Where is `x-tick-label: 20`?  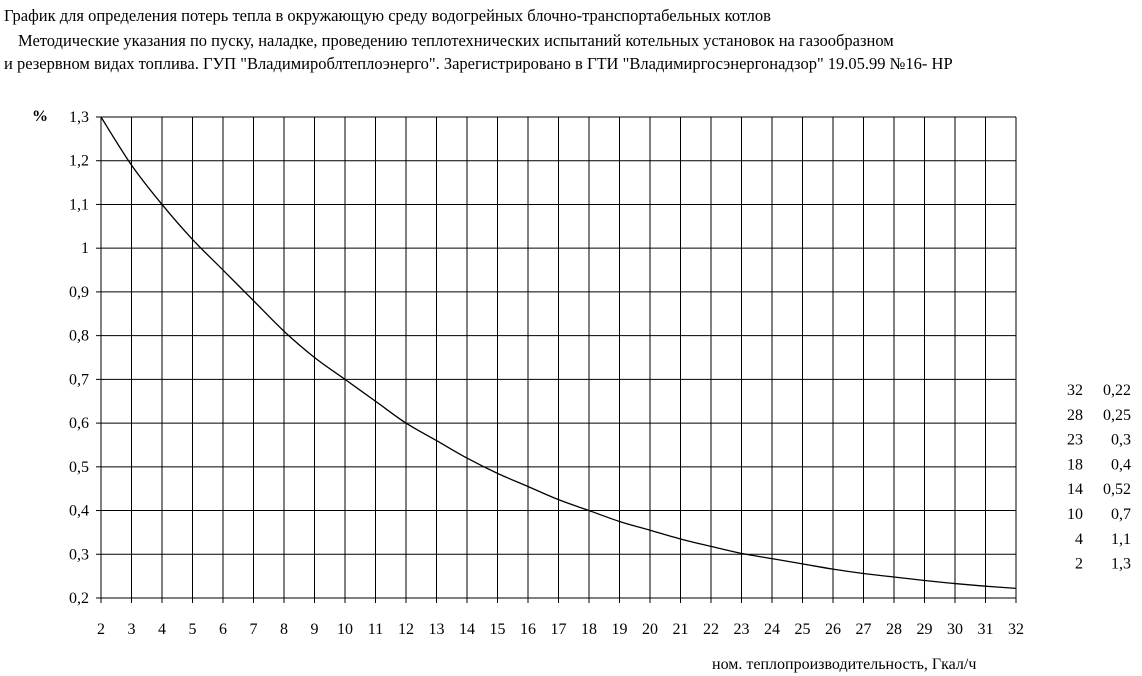 x-tick-label: 20 is located at coordinates (650, 629).